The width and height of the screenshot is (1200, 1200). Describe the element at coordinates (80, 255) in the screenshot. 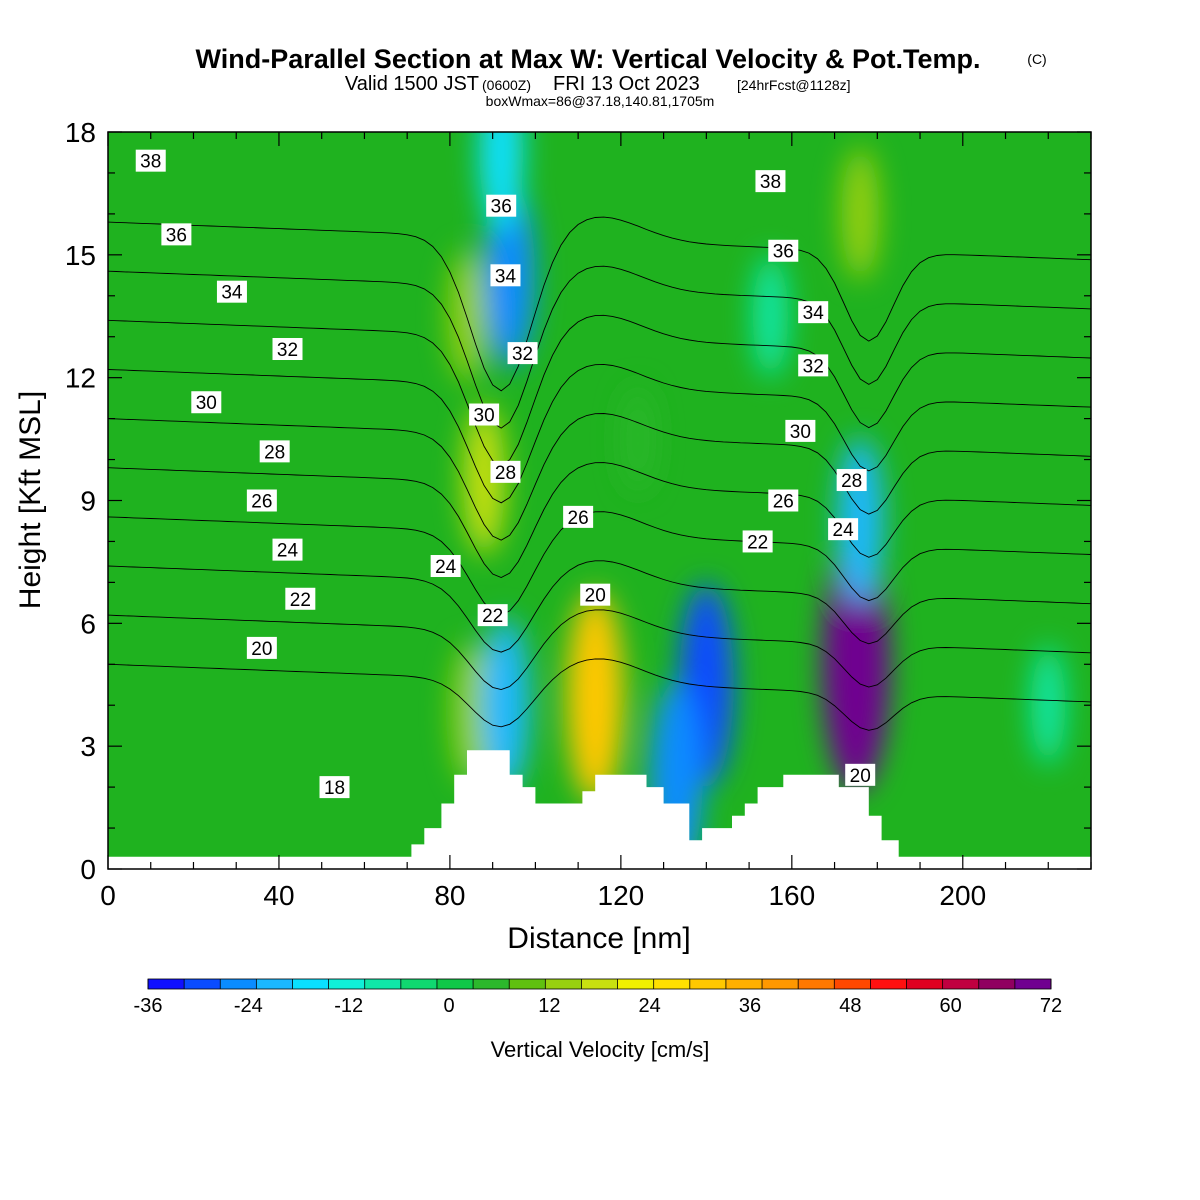

I see `y-tick-label: 15` at that location.